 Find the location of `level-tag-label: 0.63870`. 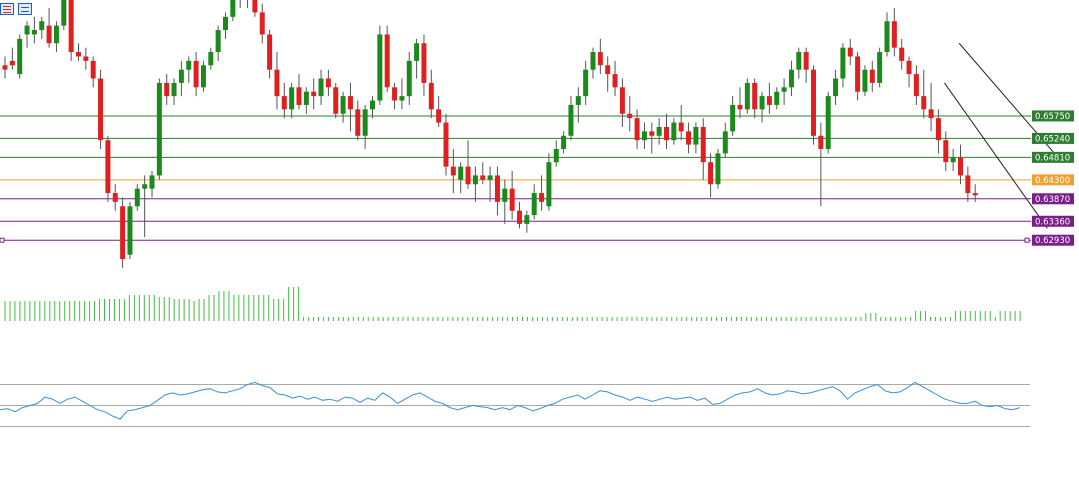

level-tag-label: 0.63870 is located at coordinates (1052, 200).